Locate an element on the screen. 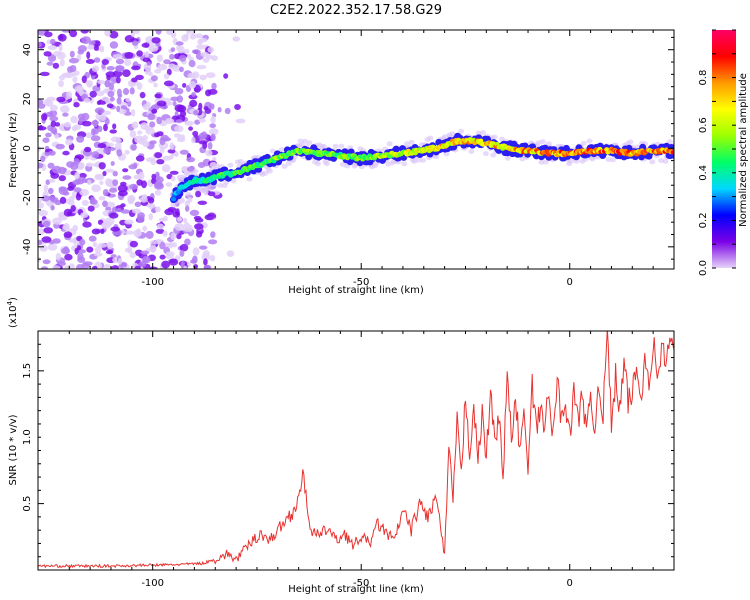 The width and height of the screenshot is (750, 600). y-tick-label: 1.0 is located at coordinates (27, 437).